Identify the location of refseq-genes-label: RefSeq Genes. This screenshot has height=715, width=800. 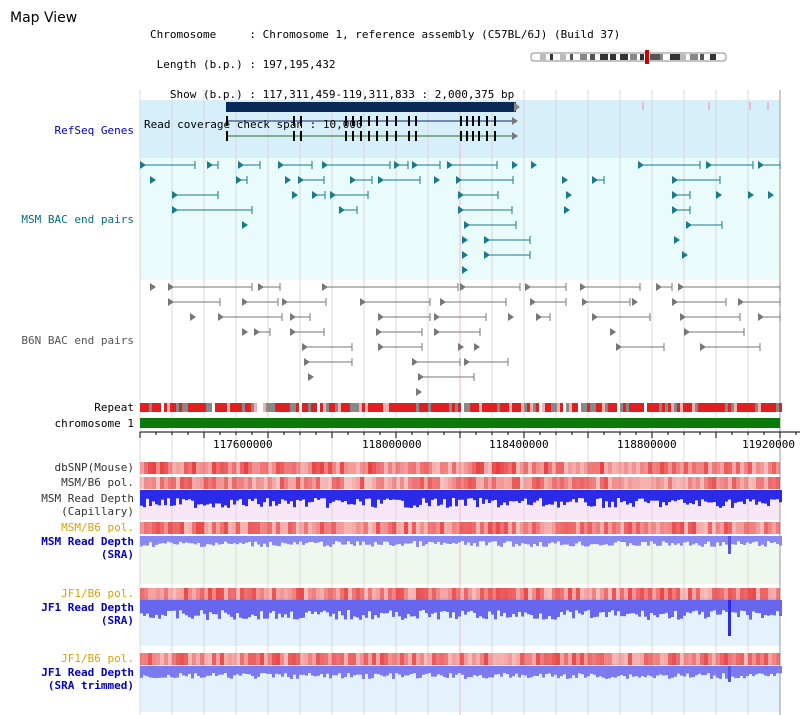
(94, 130).